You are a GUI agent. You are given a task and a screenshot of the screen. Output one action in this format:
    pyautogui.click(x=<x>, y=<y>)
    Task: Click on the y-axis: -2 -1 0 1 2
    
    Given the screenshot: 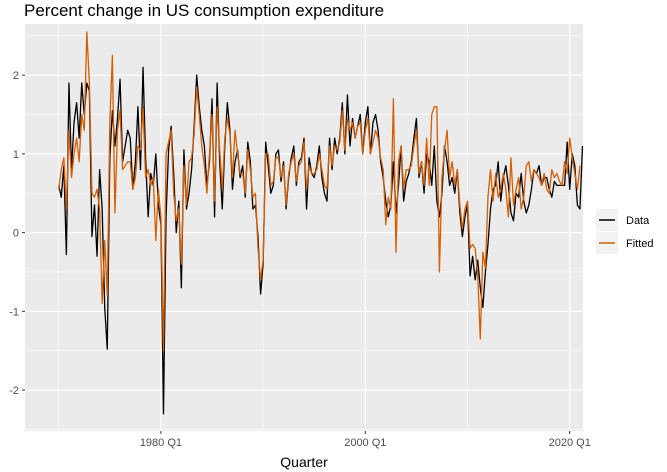 What is the action you would take?
    pyautogui.click(x=17, y=233)
    